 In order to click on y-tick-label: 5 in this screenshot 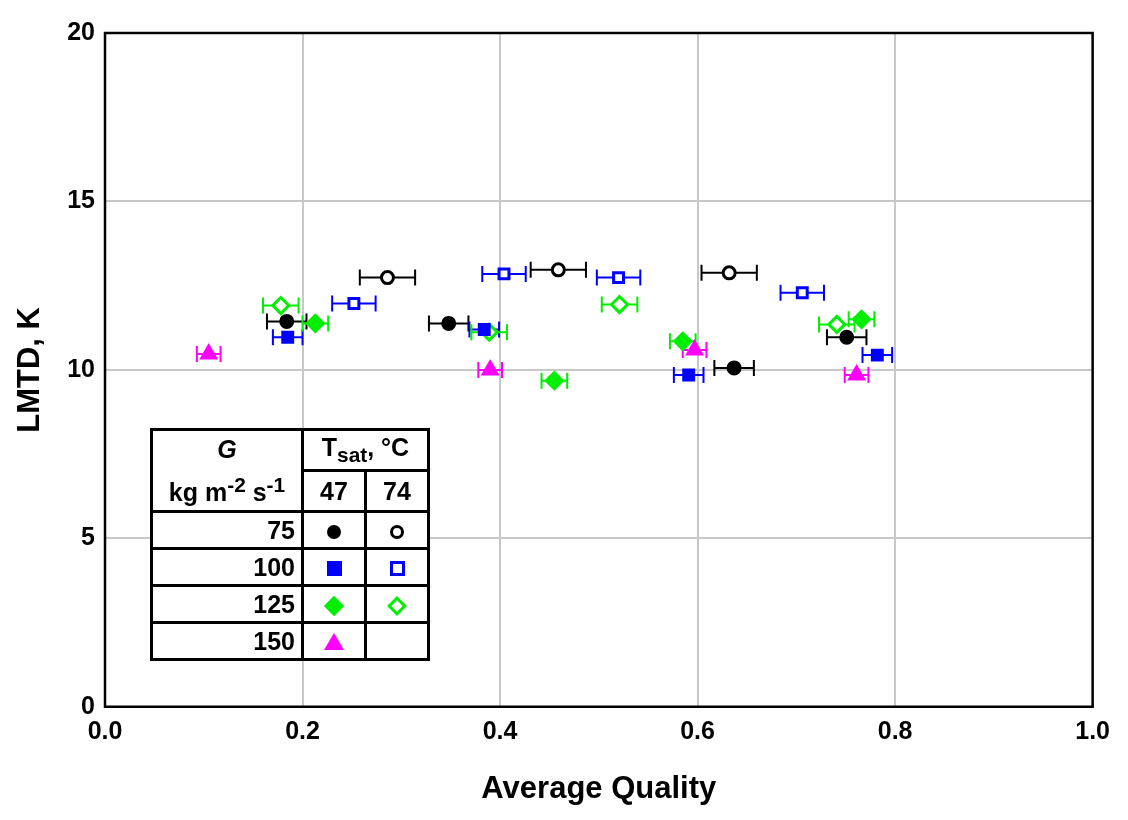, I will do `click(88, 536)`.